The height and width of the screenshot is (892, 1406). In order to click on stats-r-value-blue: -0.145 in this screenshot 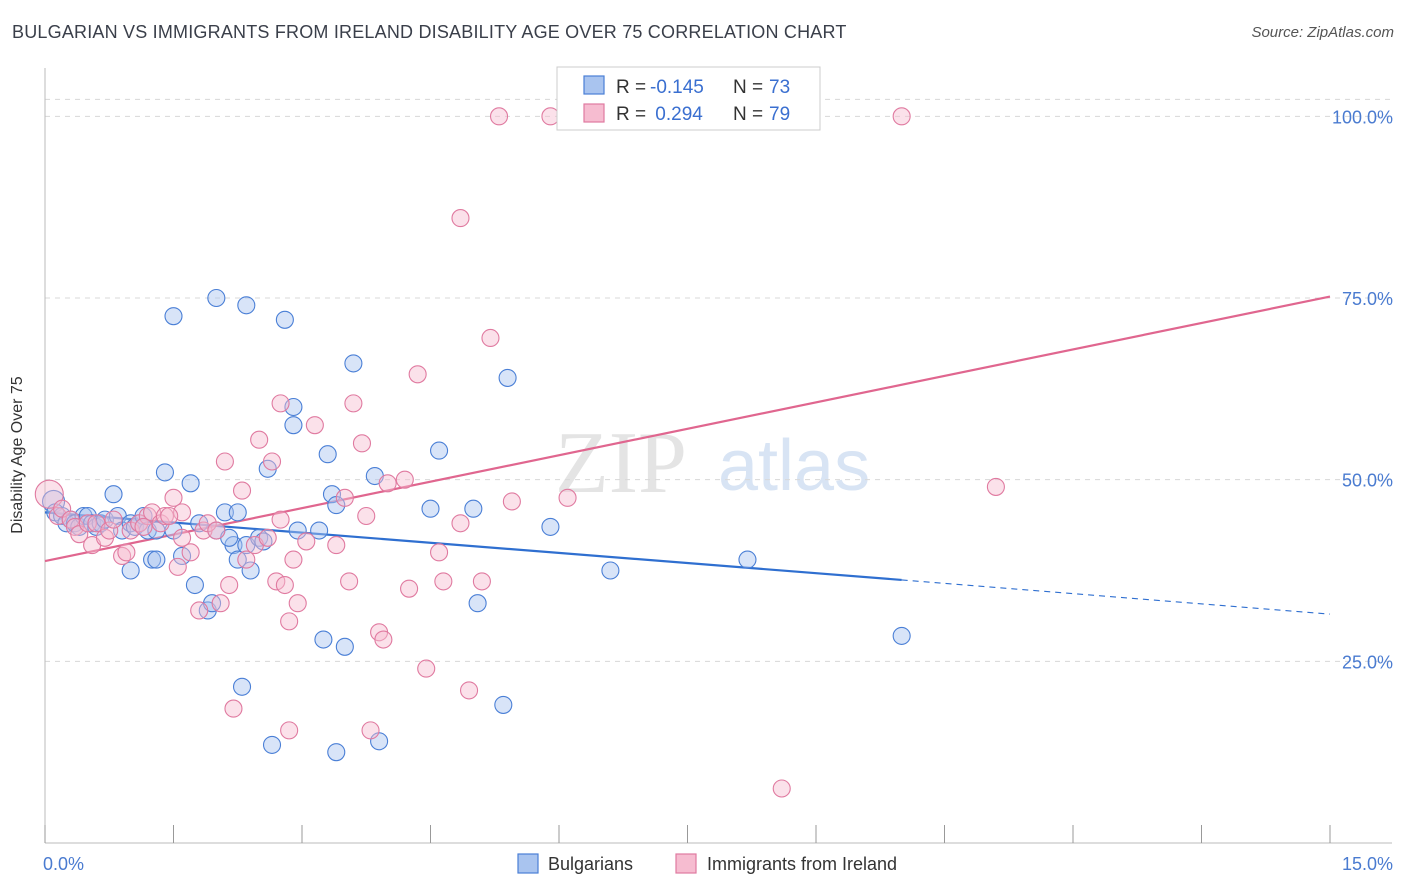, I will do `click(677, 87)`.